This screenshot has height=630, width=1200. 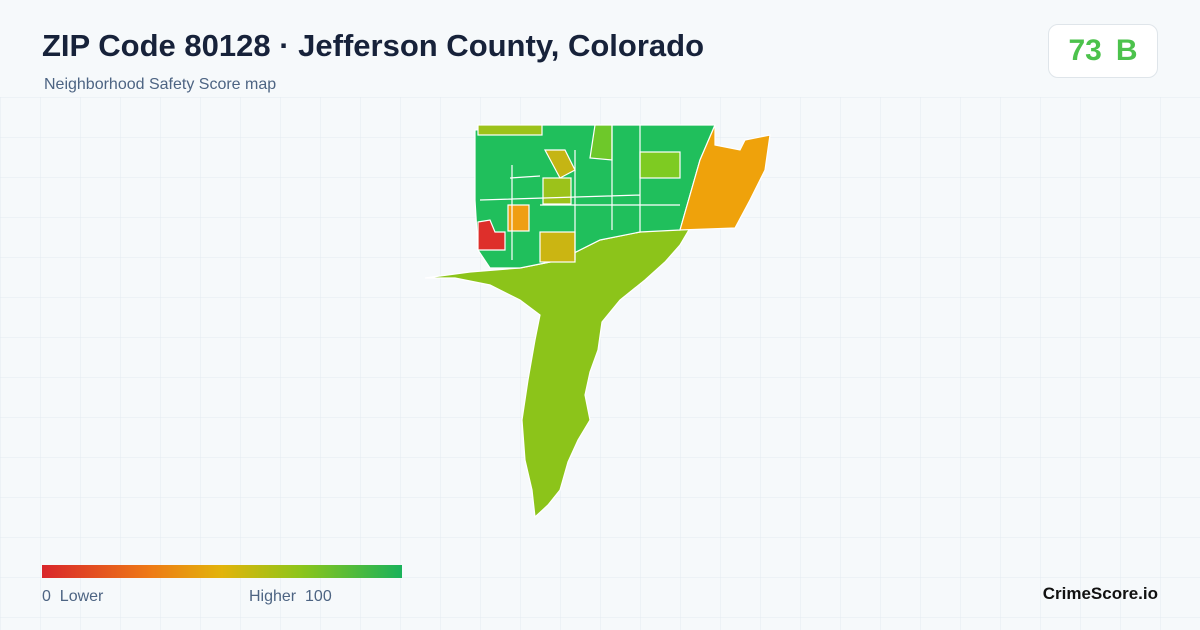 I want to click on legend-max-label: Higher, so click(x=273, y=596).